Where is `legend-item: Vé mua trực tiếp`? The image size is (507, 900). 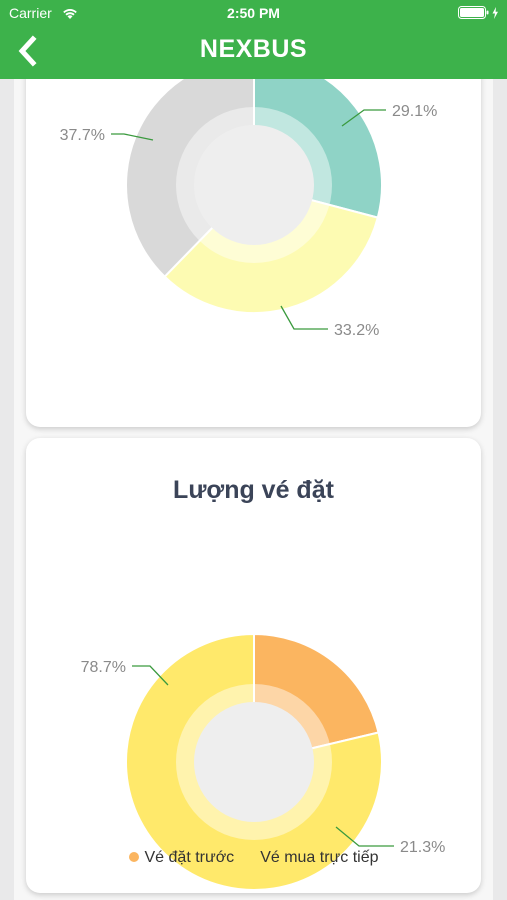 legend-item: Vé mua trực tiếp is located at coordinates (311, 858).